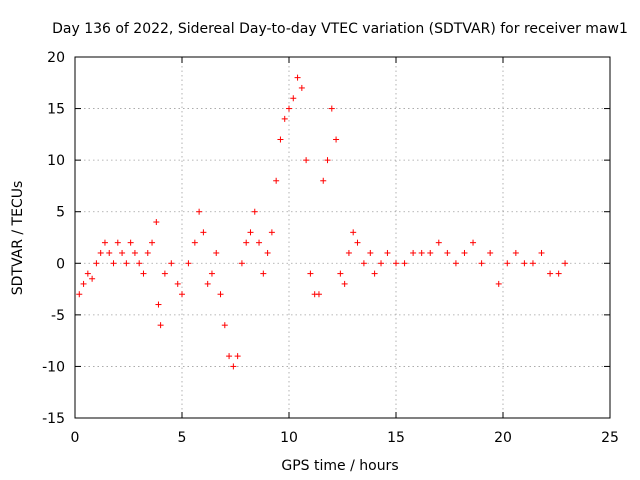 The width and height of the screenshot is (640, 480). Describe the element at coordinates (60, 264) in the screenshot. I see `y-tick-label: 0` at that location.